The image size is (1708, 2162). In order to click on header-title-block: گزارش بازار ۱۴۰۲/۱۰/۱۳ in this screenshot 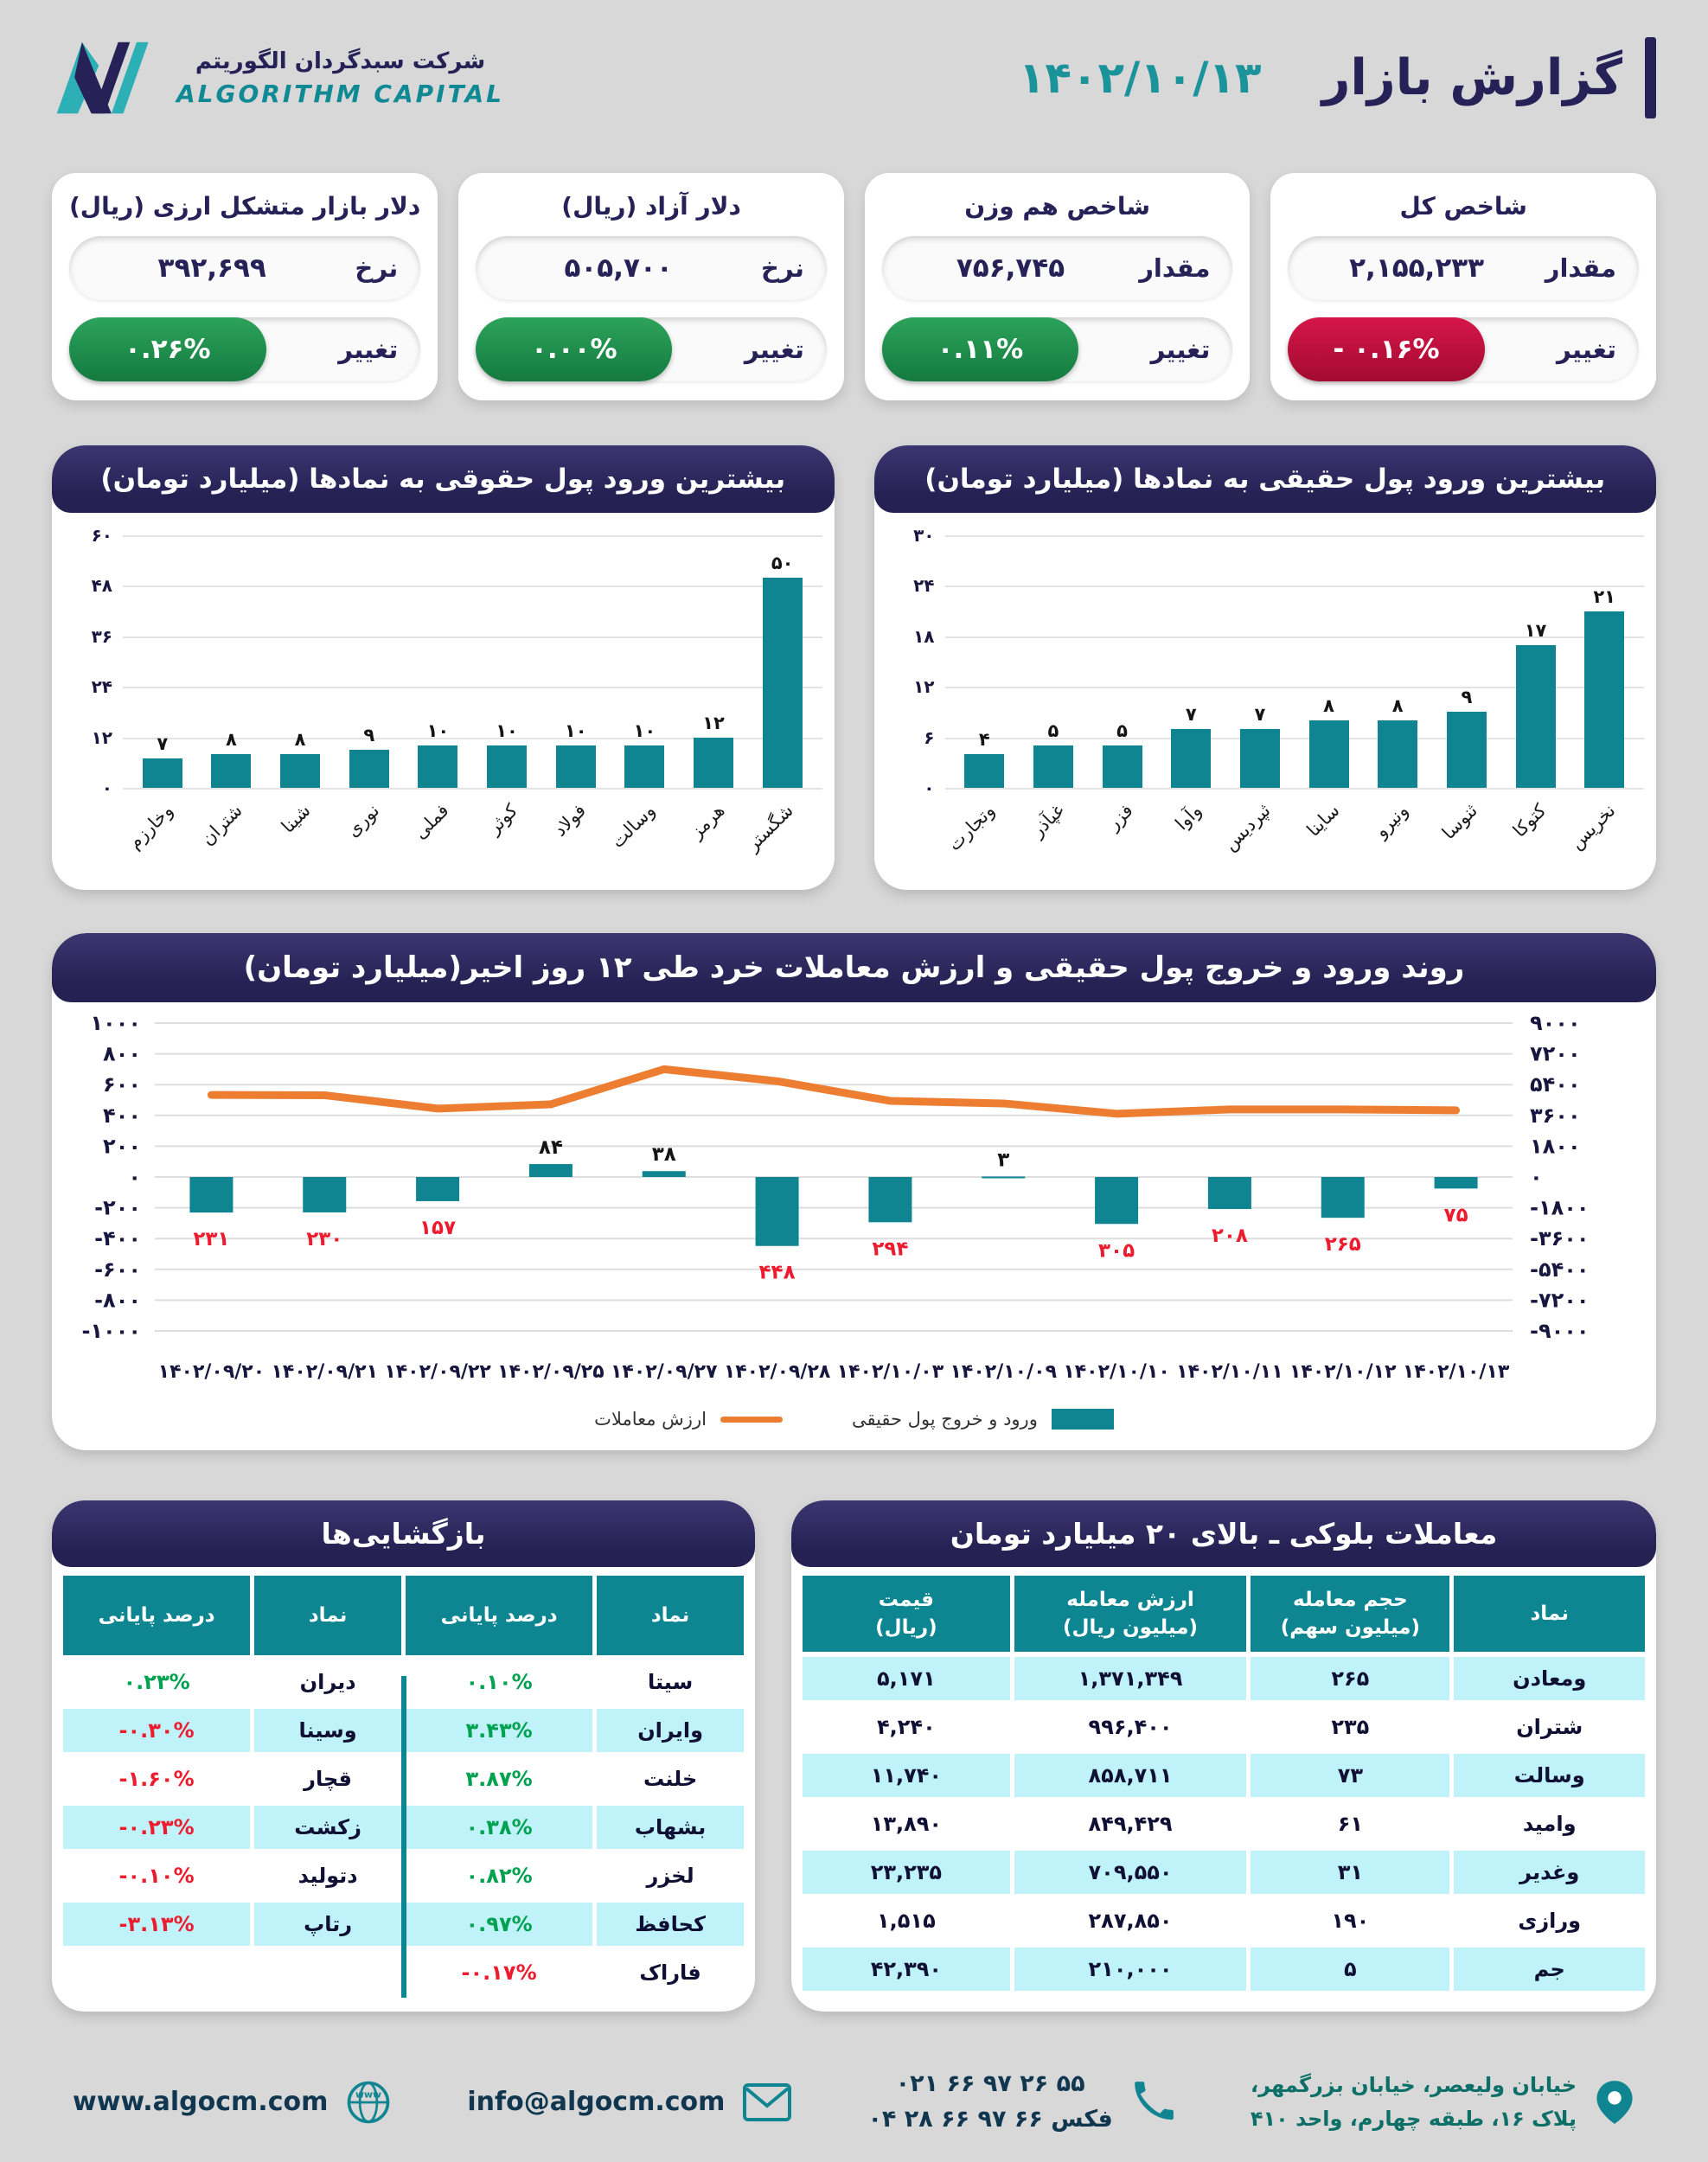, I will do `click(1337, 78)`.